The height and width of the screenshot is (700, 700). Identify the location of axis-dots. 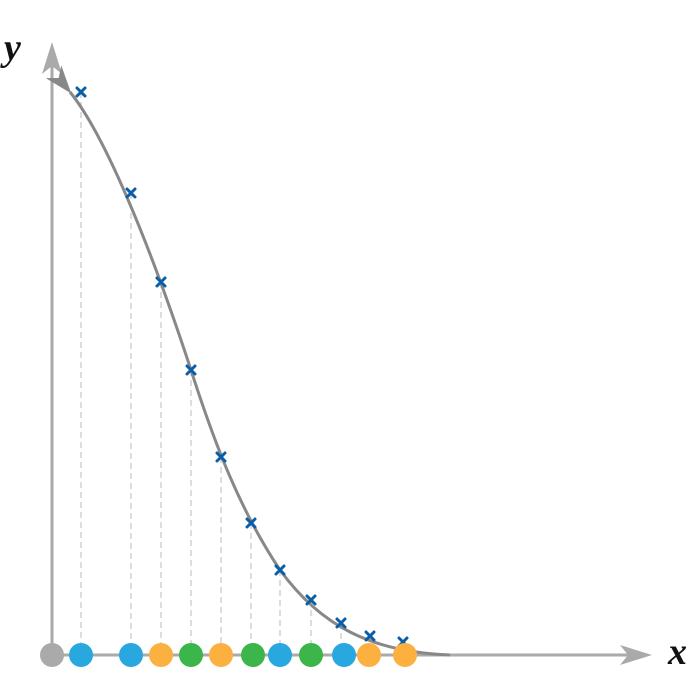
(228, 655).